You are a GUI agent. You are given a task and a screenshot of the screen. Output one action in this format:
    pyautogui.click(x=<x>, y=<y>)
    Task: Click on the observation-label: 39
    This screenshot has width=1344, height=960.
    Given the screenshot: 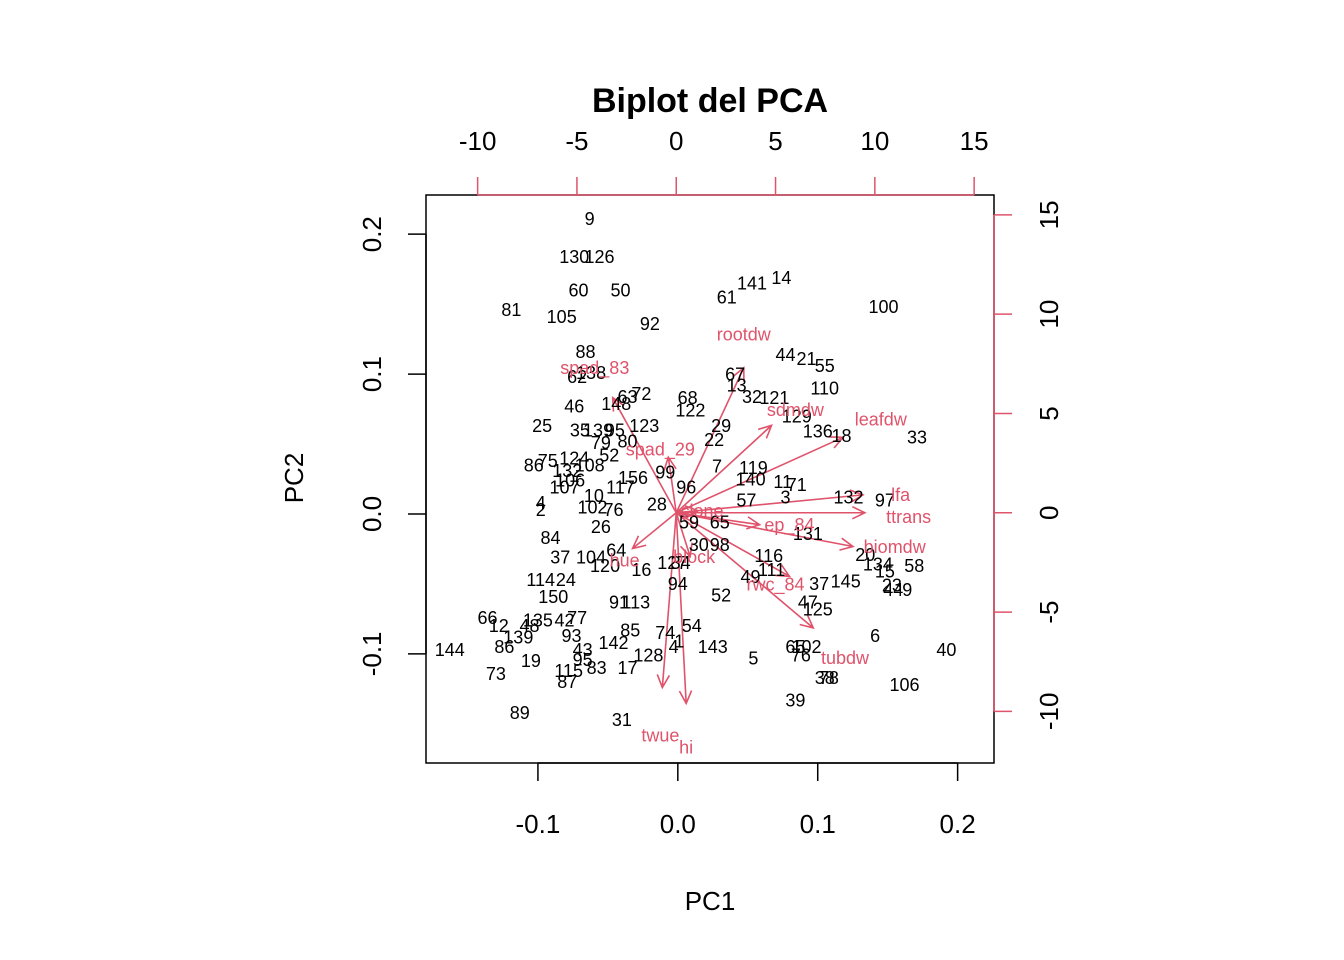 What is the action you would take?
    pyautogui.click(x=795, y=700)
    